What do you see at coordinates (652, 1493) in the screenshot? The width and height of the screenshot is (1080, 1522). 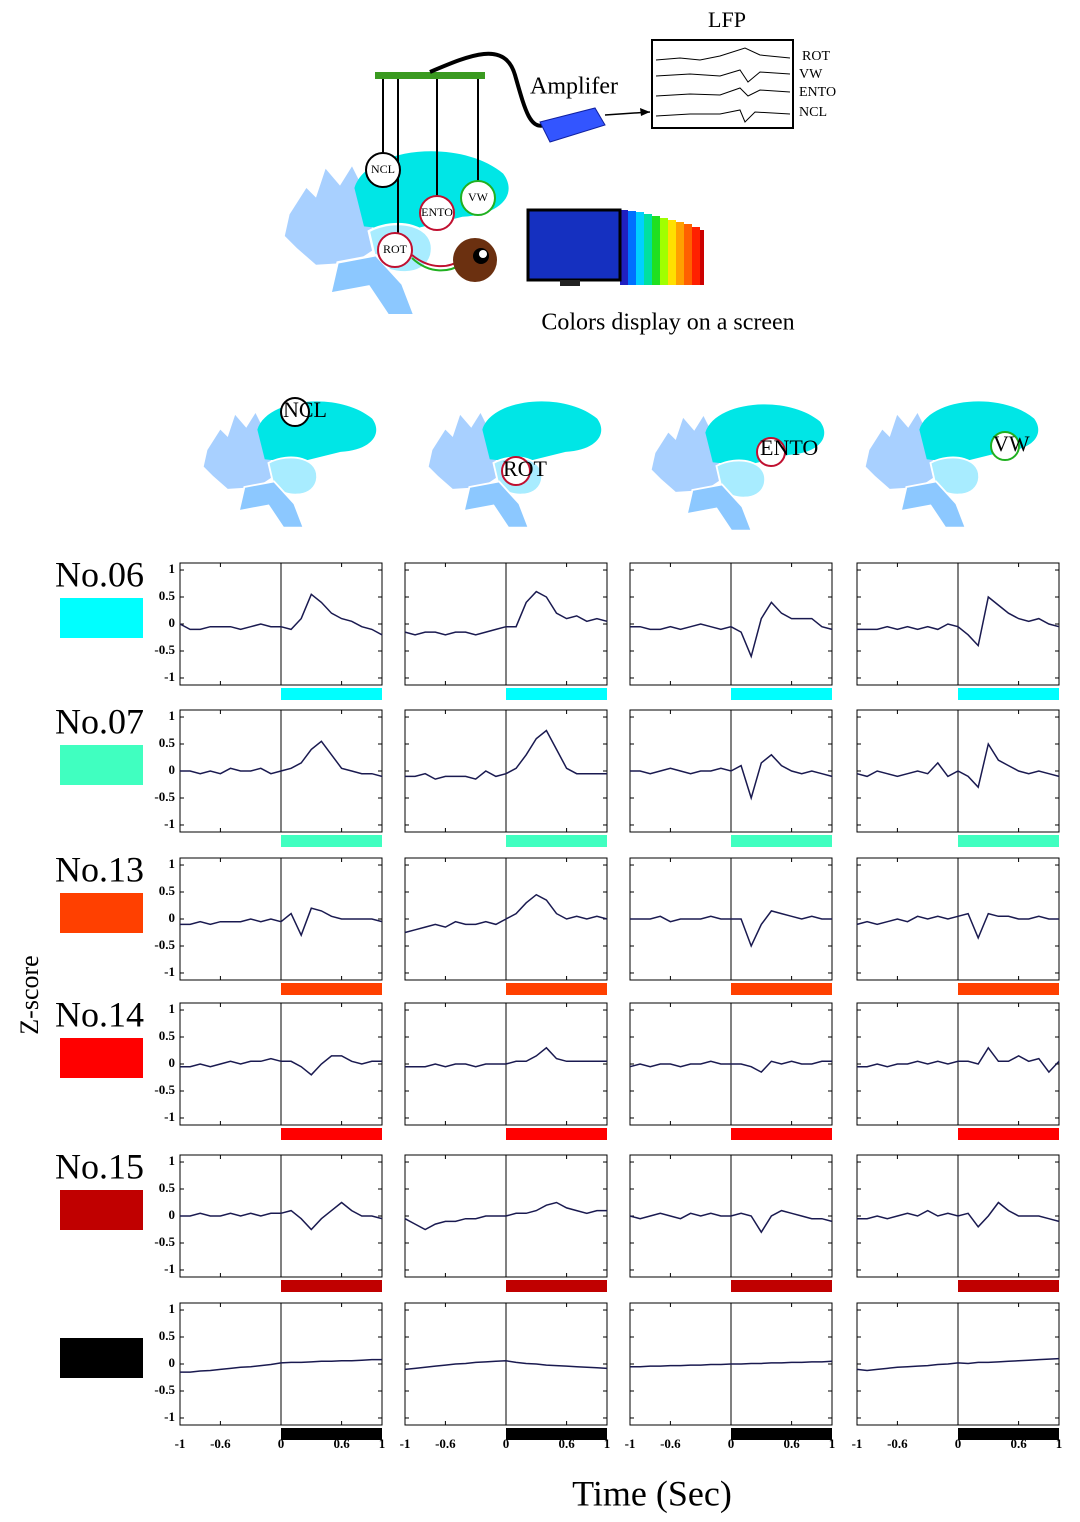 I see `x-axis-label: Time (Sec)` at bounding box center [652, 1493].